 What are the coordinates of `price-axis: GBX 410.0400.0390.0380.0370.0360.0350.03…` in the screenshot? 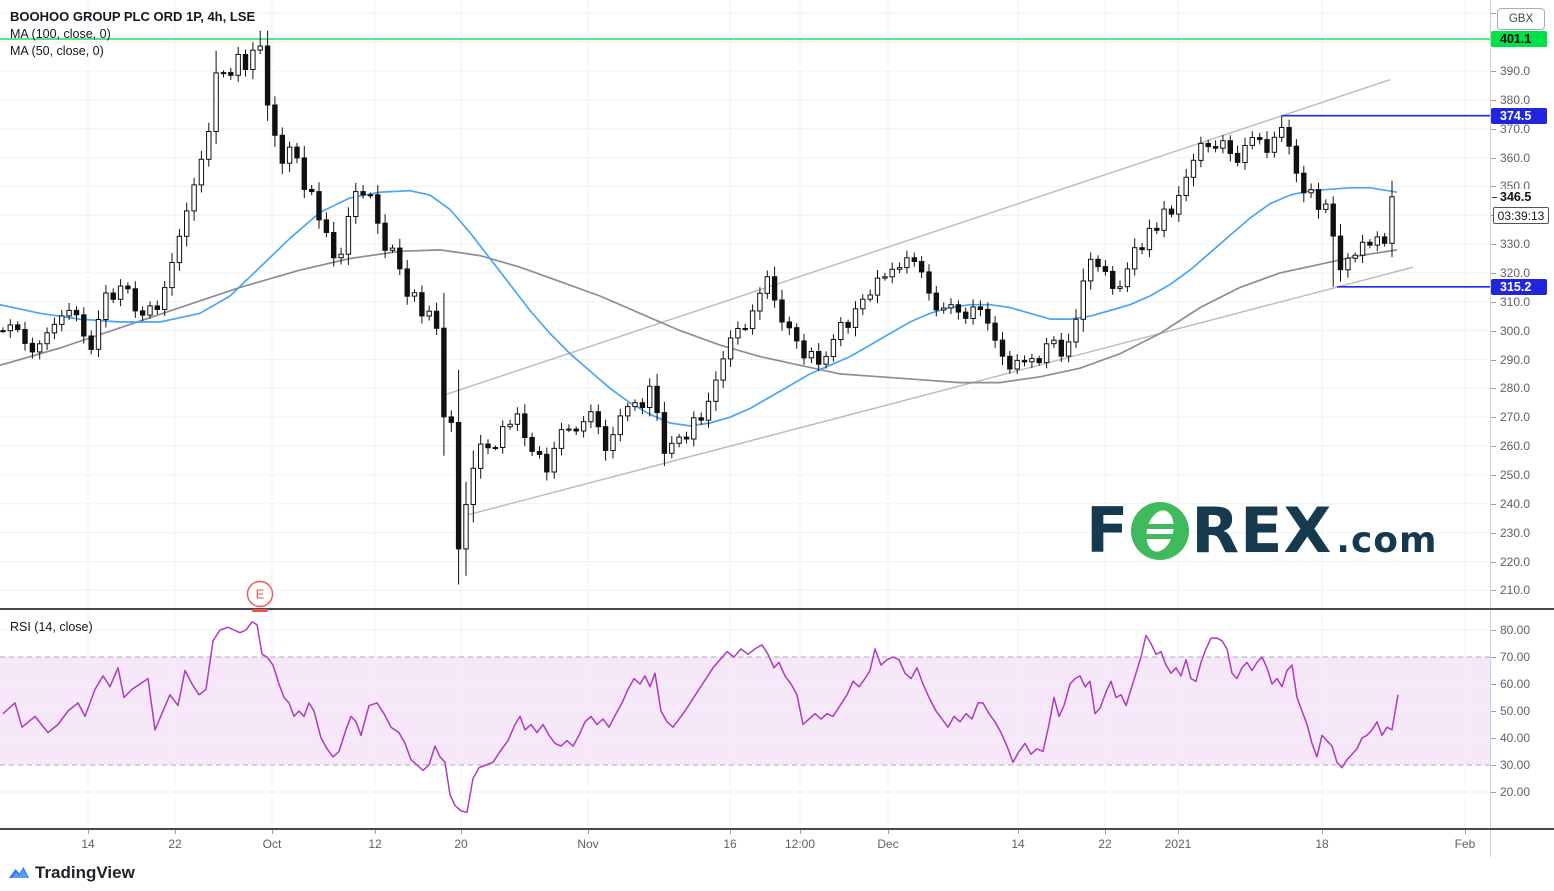 It's located at (1522, 428).